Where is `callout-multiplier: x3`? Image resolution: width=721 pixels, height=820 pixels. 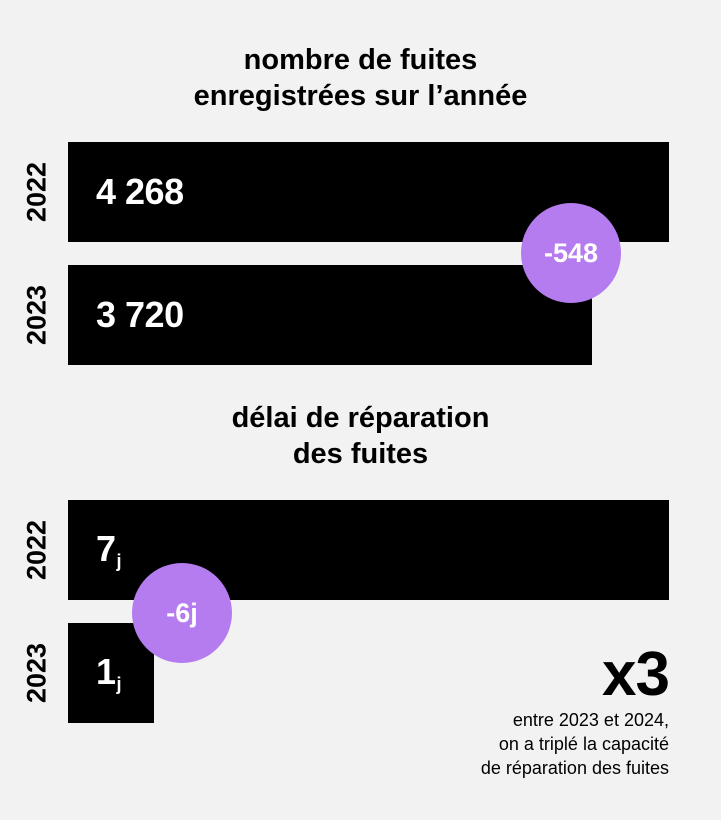 callout-multiplier: x3 is located at coordinates (636, 674).